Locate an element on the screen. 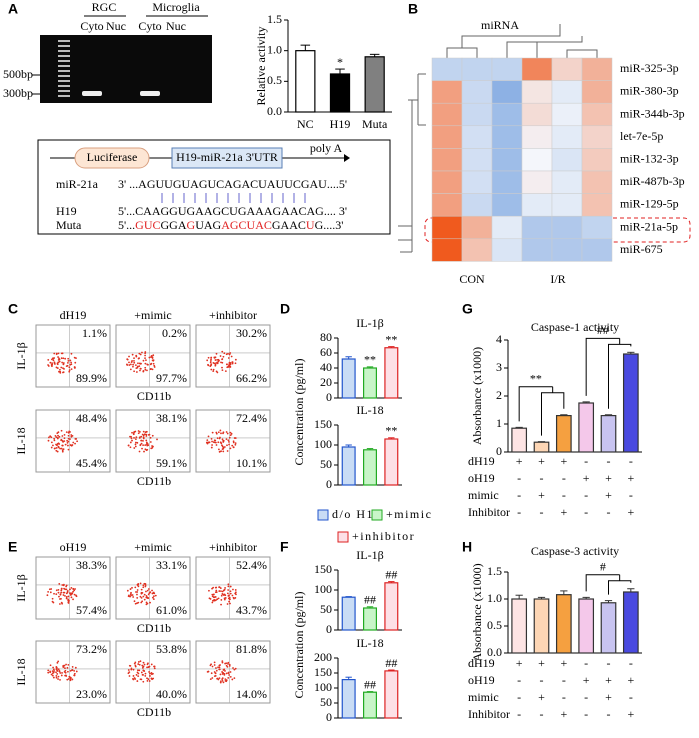 The width and height of the screenshot is (699, 738). y-tick-label: 0 is located at coordinates (329, 397).